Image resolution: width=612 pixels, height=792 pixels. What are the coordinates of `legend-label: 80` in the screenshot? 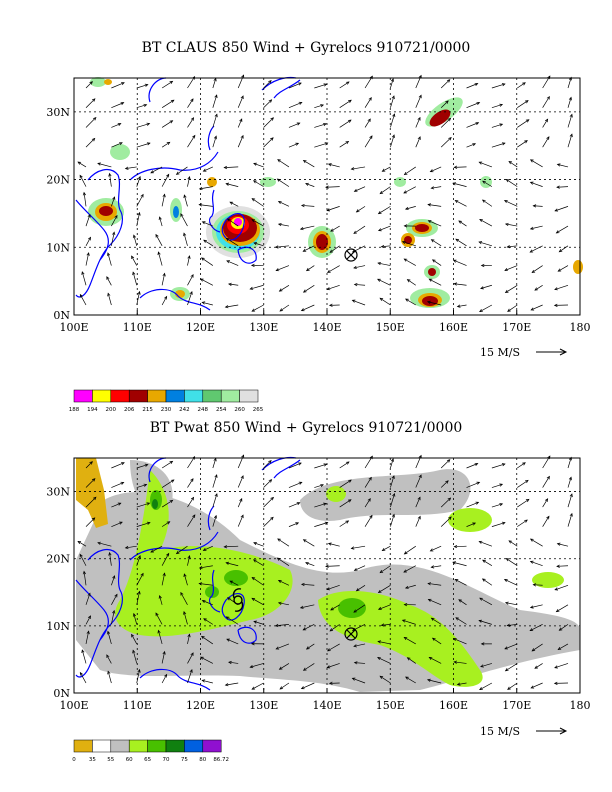 It's located at (202, 760).